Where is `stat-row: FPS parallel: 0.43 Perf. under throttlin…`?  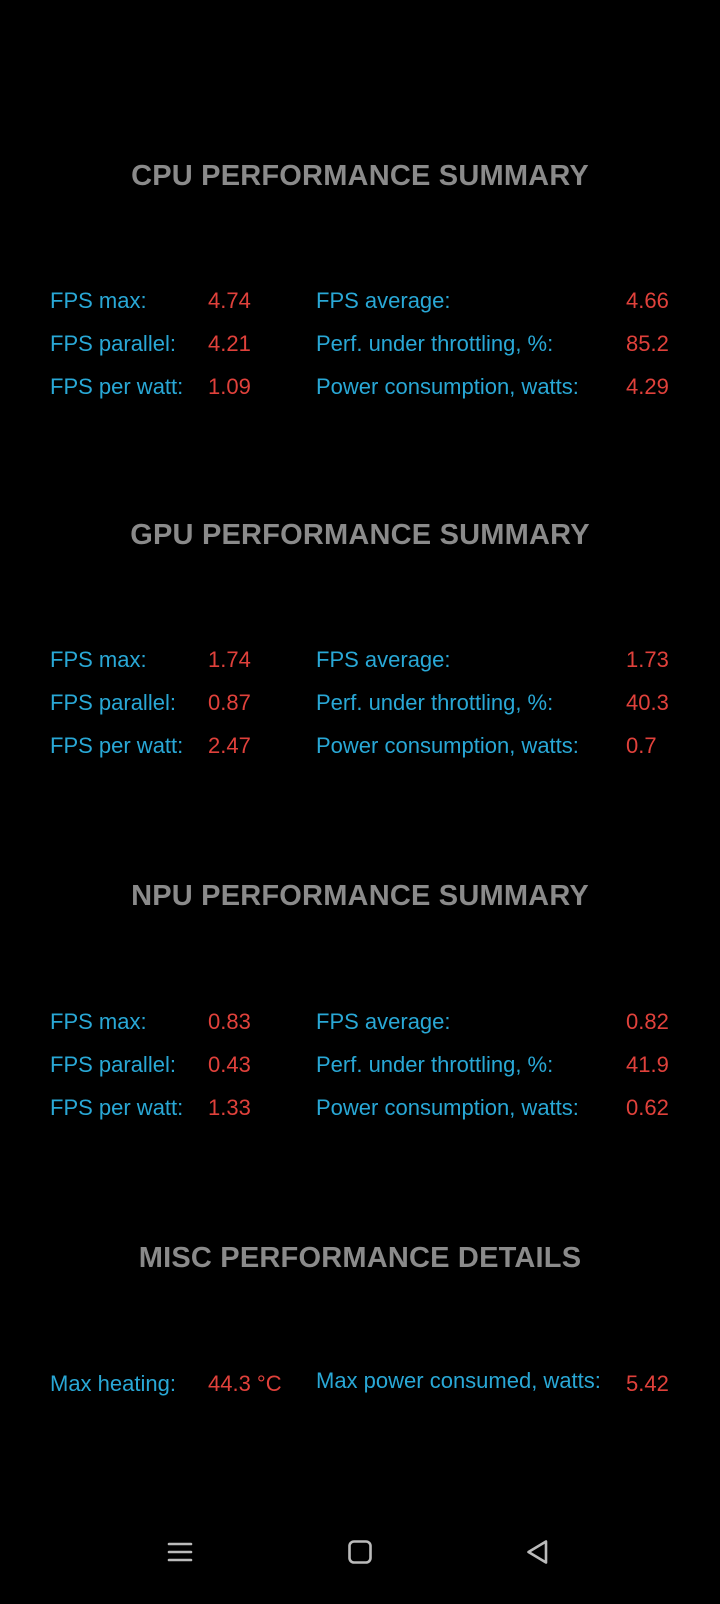 stat-row: FPS parallel: 0.43 Perf. under throttlin… is located at coordinates (360, 1065).